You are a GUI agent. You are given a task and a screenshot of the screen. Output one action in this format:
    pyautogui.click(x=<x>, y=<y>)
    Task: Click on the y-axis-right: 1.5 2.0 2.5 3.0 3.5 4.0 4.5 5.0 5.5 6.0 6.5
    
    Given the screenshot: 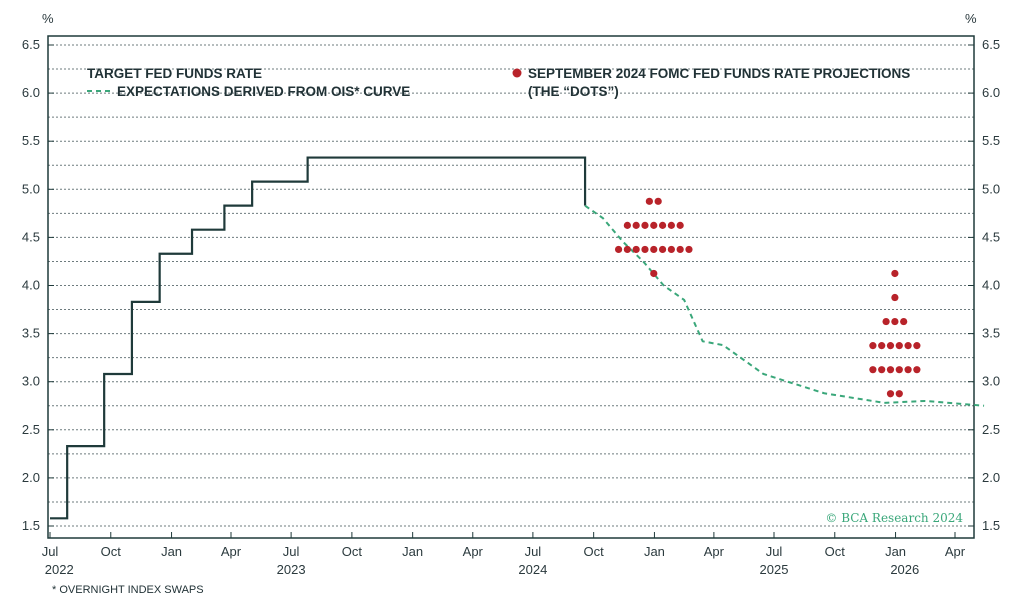 What is the action you would take?
    pyautogui.click(x=984, y=285)
    